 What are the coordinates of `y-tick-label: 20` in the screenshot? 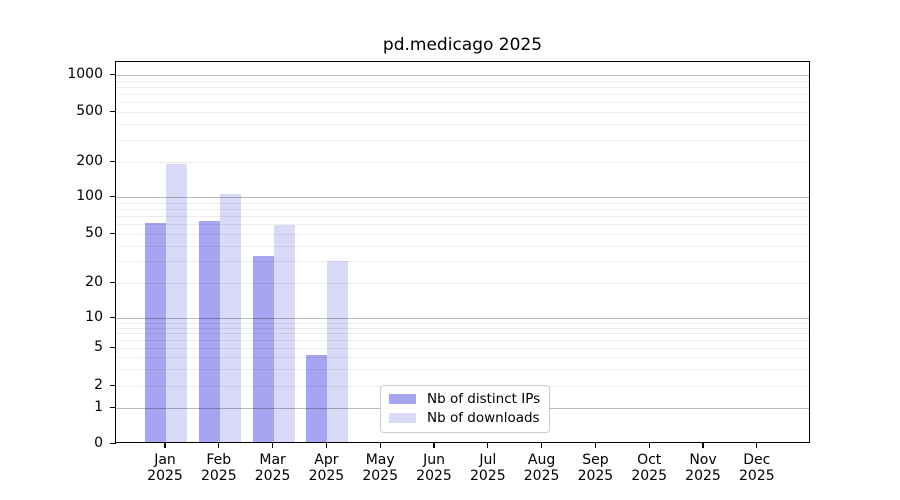 It's located at (94, 282).